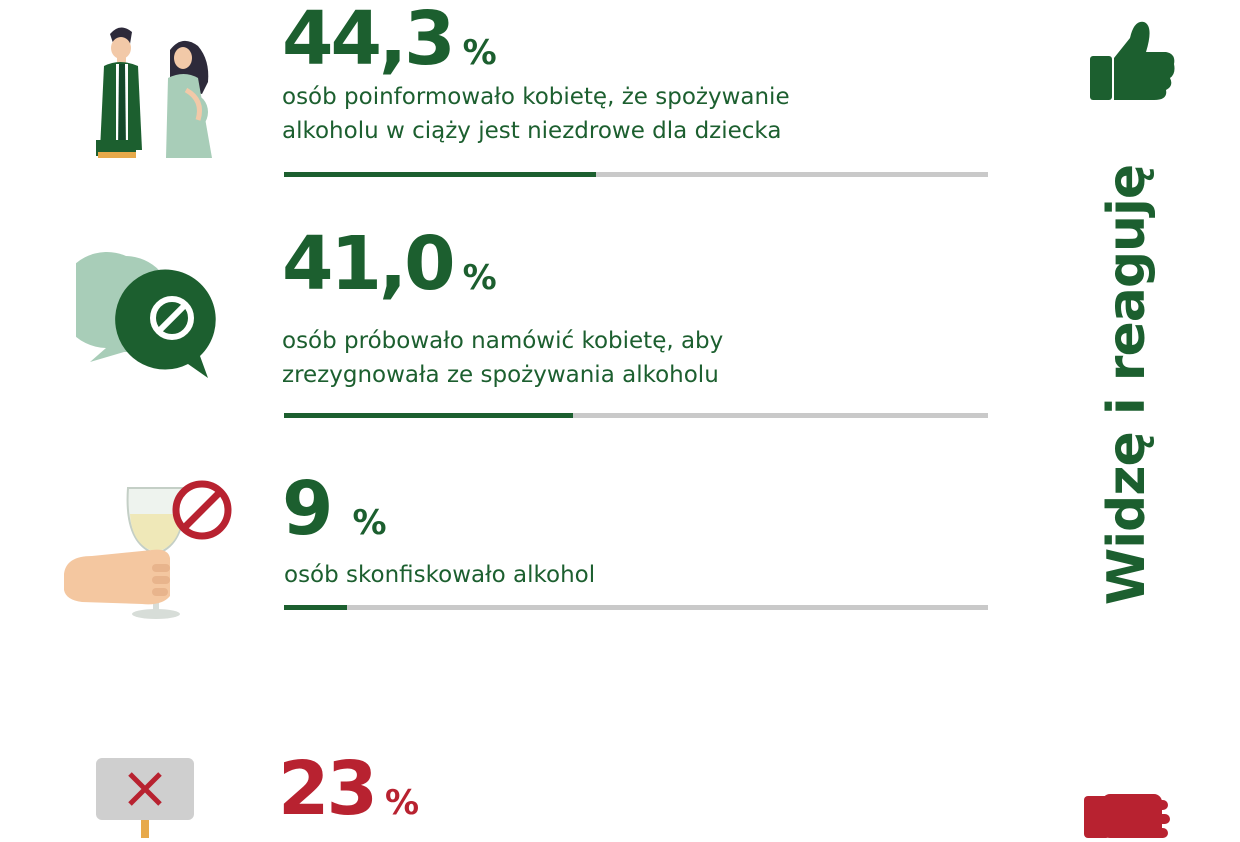  I want to click on stat-value: 41,0, so click(369, 264).